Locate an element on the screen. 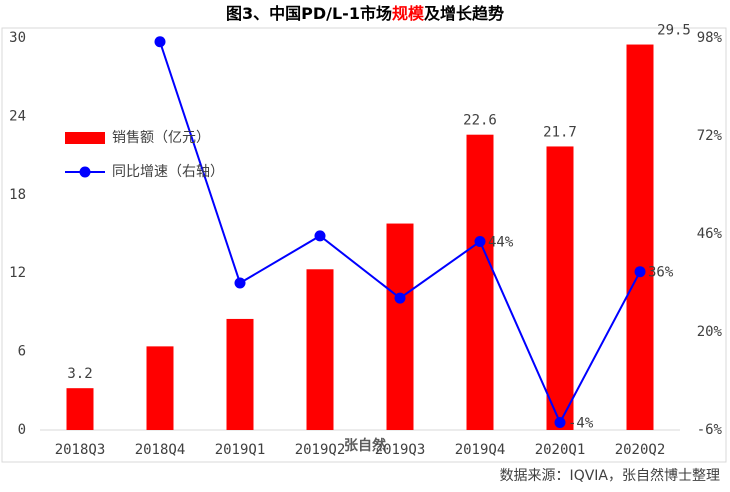 This screenshot has width=730, height=492. x-tick-label: 2019Q2 is located at coordinates (320, 450).